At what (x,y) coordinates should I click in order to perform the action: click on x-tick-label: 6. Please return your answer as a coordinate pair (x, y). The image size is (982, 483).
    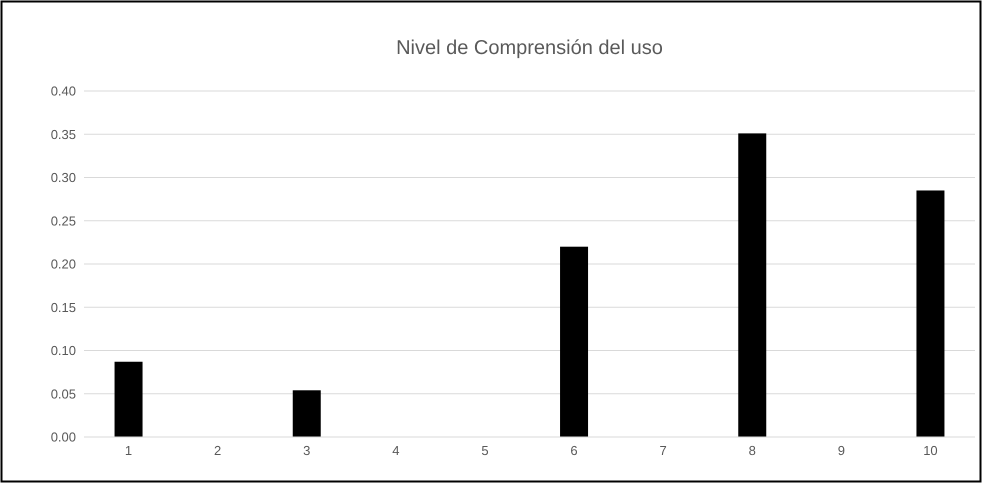
    Looking at the image, I should click on (574, 450).